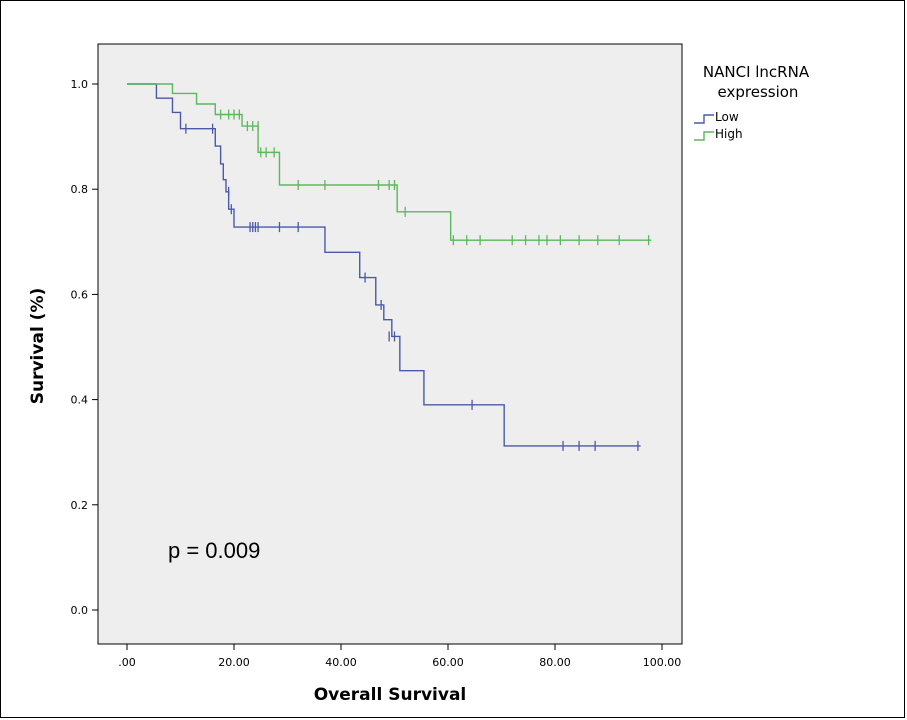  What do you see at coordinates (341, 662) in the screenshot?
I see `x-tick-label: 40.00` at bounding box center [341, 662].